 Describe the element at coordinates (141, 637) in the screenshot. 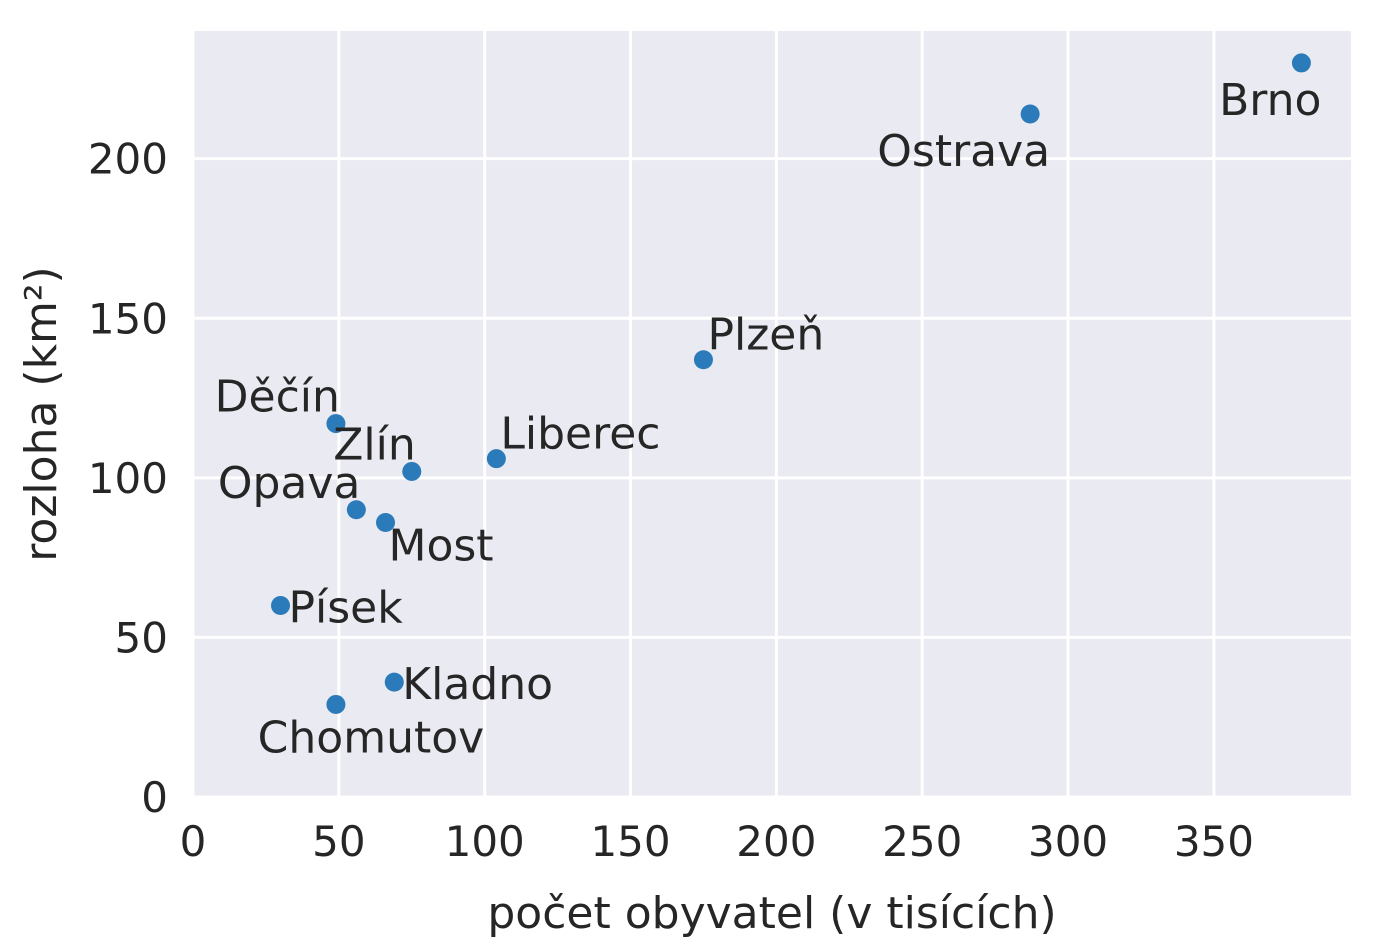

I see `y-tick-label: 50` at that location.